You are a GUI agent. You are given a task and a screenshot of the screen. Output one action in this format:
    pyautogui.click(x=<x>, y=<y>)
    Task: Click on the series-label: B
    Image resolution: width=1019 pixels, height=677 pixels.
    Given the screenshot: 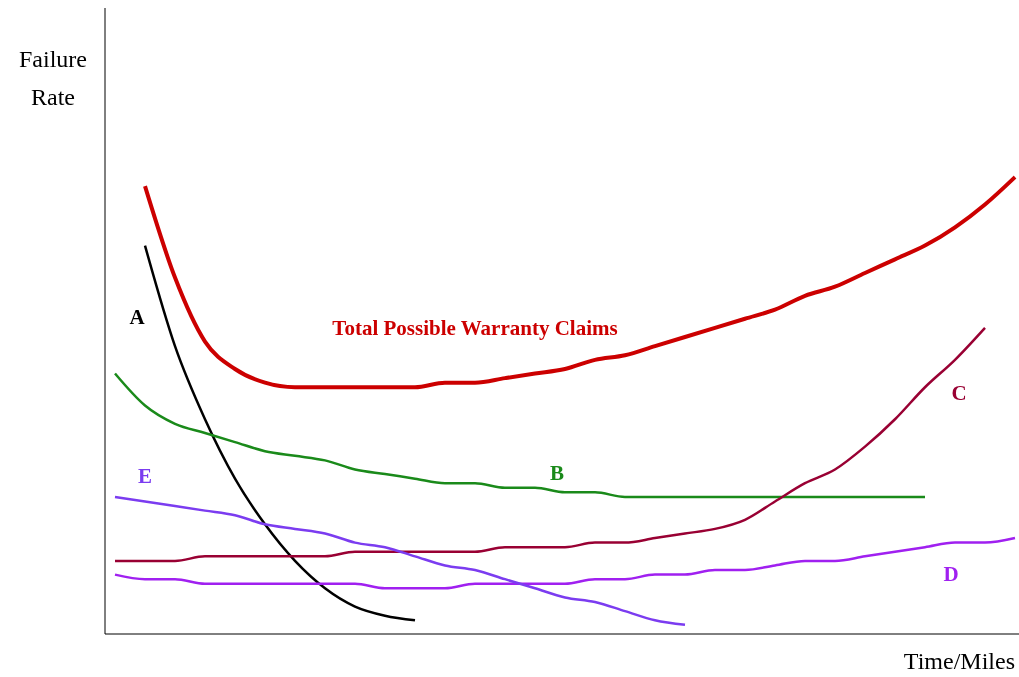 What is the action you would take?
    pyautogui.click(x=557, y=473)
    